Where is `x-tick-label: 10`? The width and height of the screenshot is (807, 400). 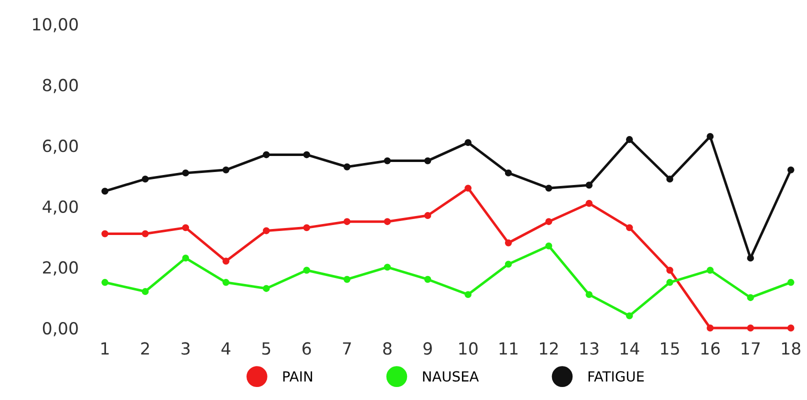 x-tick-label: 10 is located at coordinates (468, 348).